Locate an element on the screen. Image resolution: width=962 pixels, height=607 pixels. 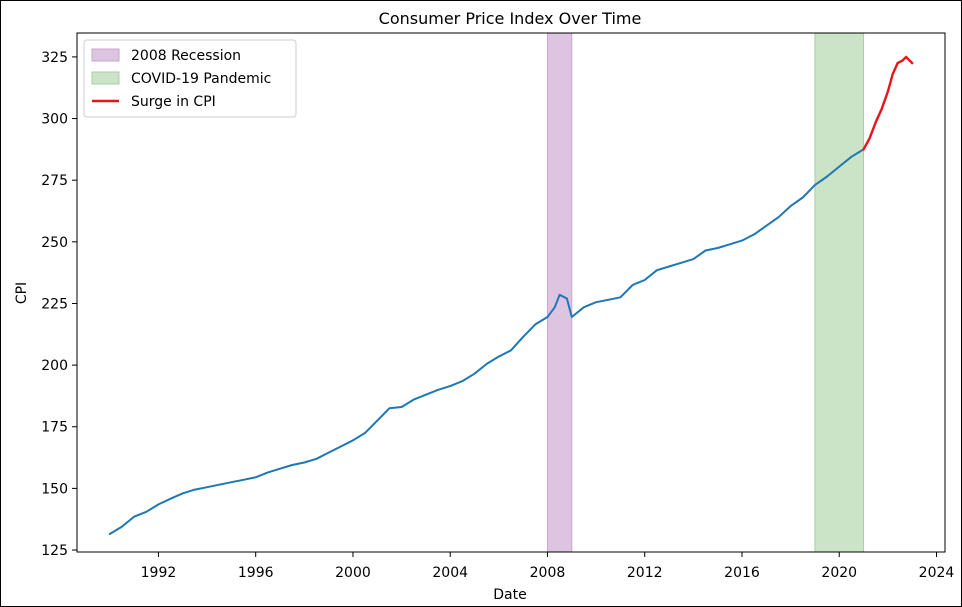
y-tick-label: 325 is located at coordinates (54, 58).